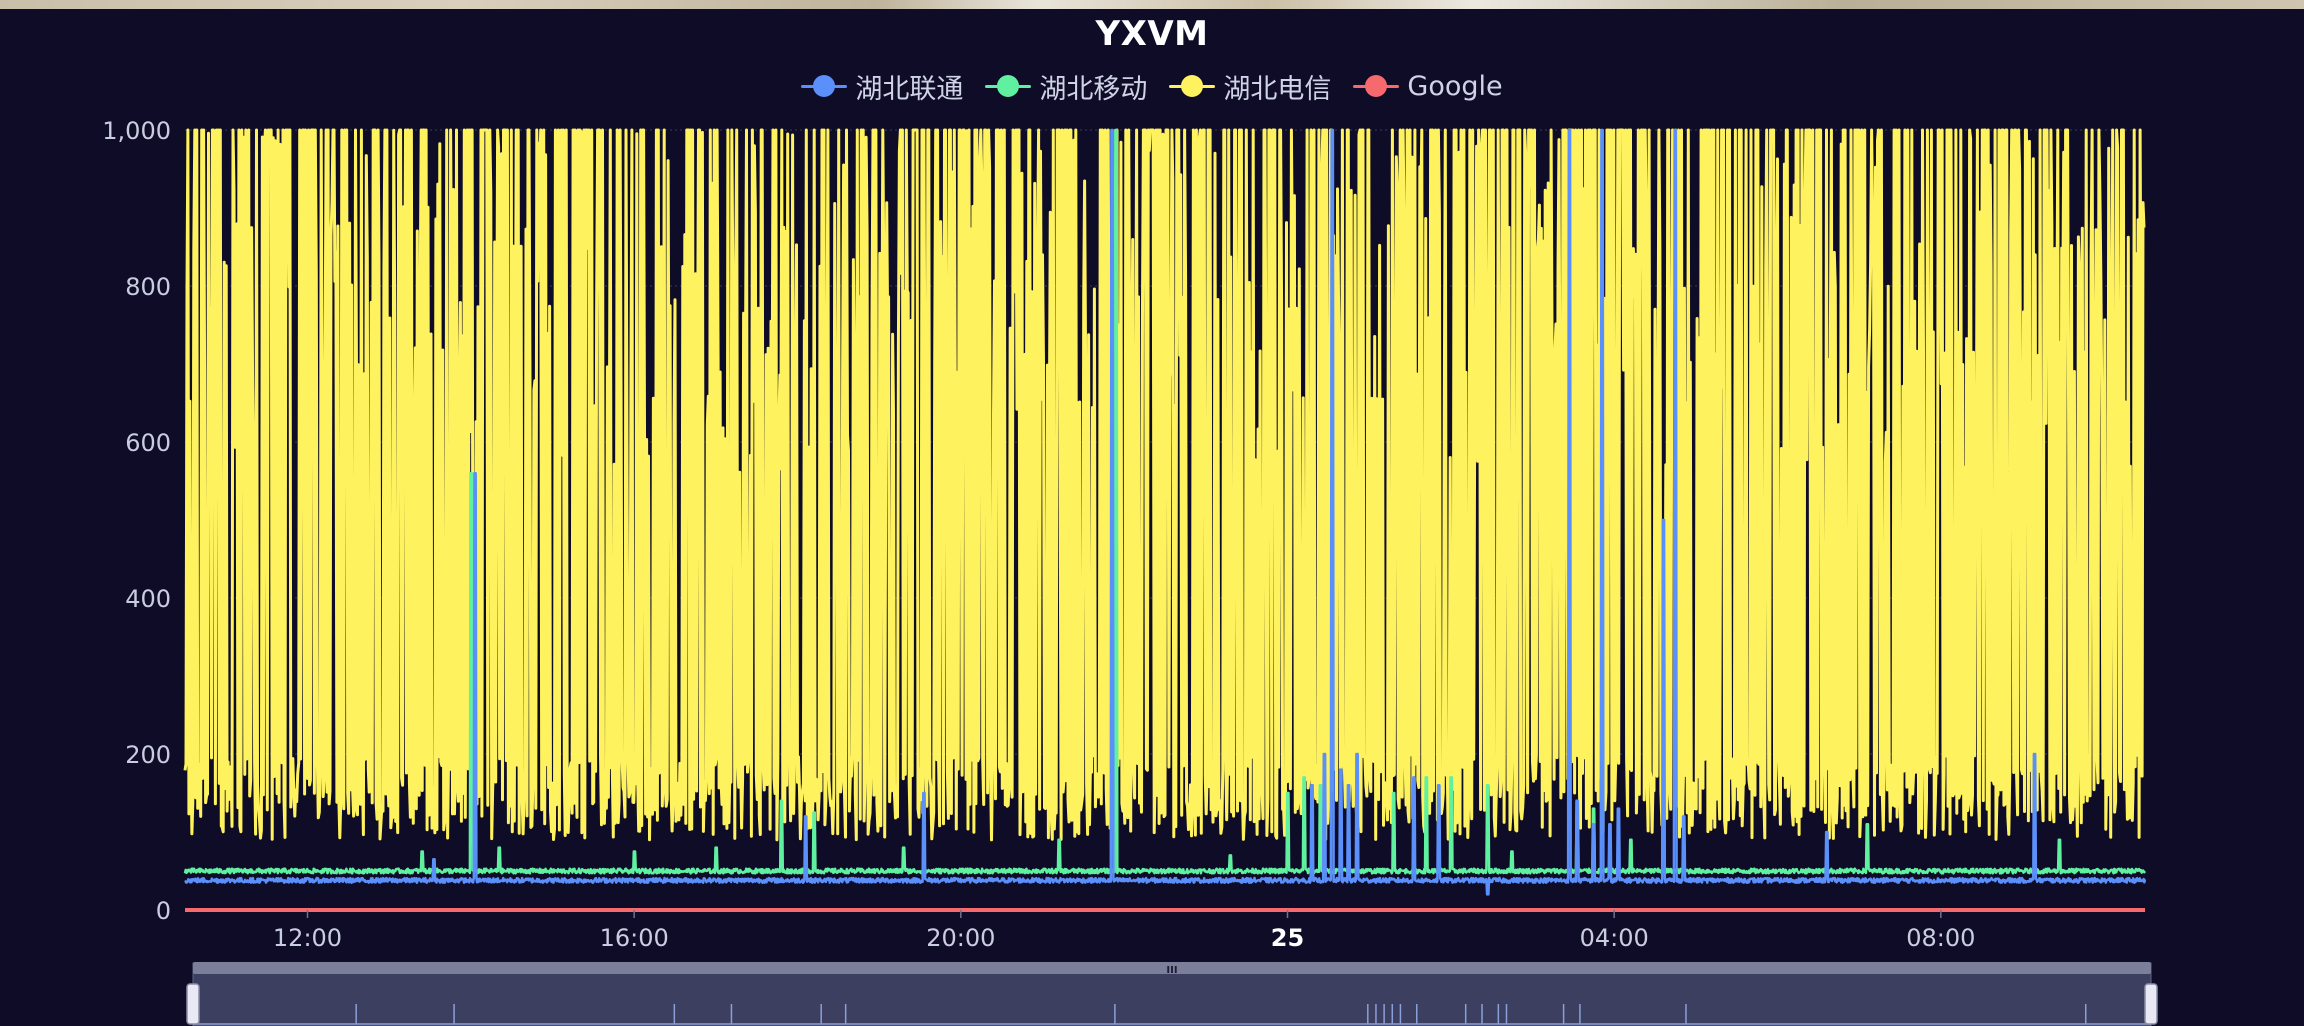 This screenshot has width=2304, height=1026. I want to click on legend-label: 湖北移动, so click(1093, 89).